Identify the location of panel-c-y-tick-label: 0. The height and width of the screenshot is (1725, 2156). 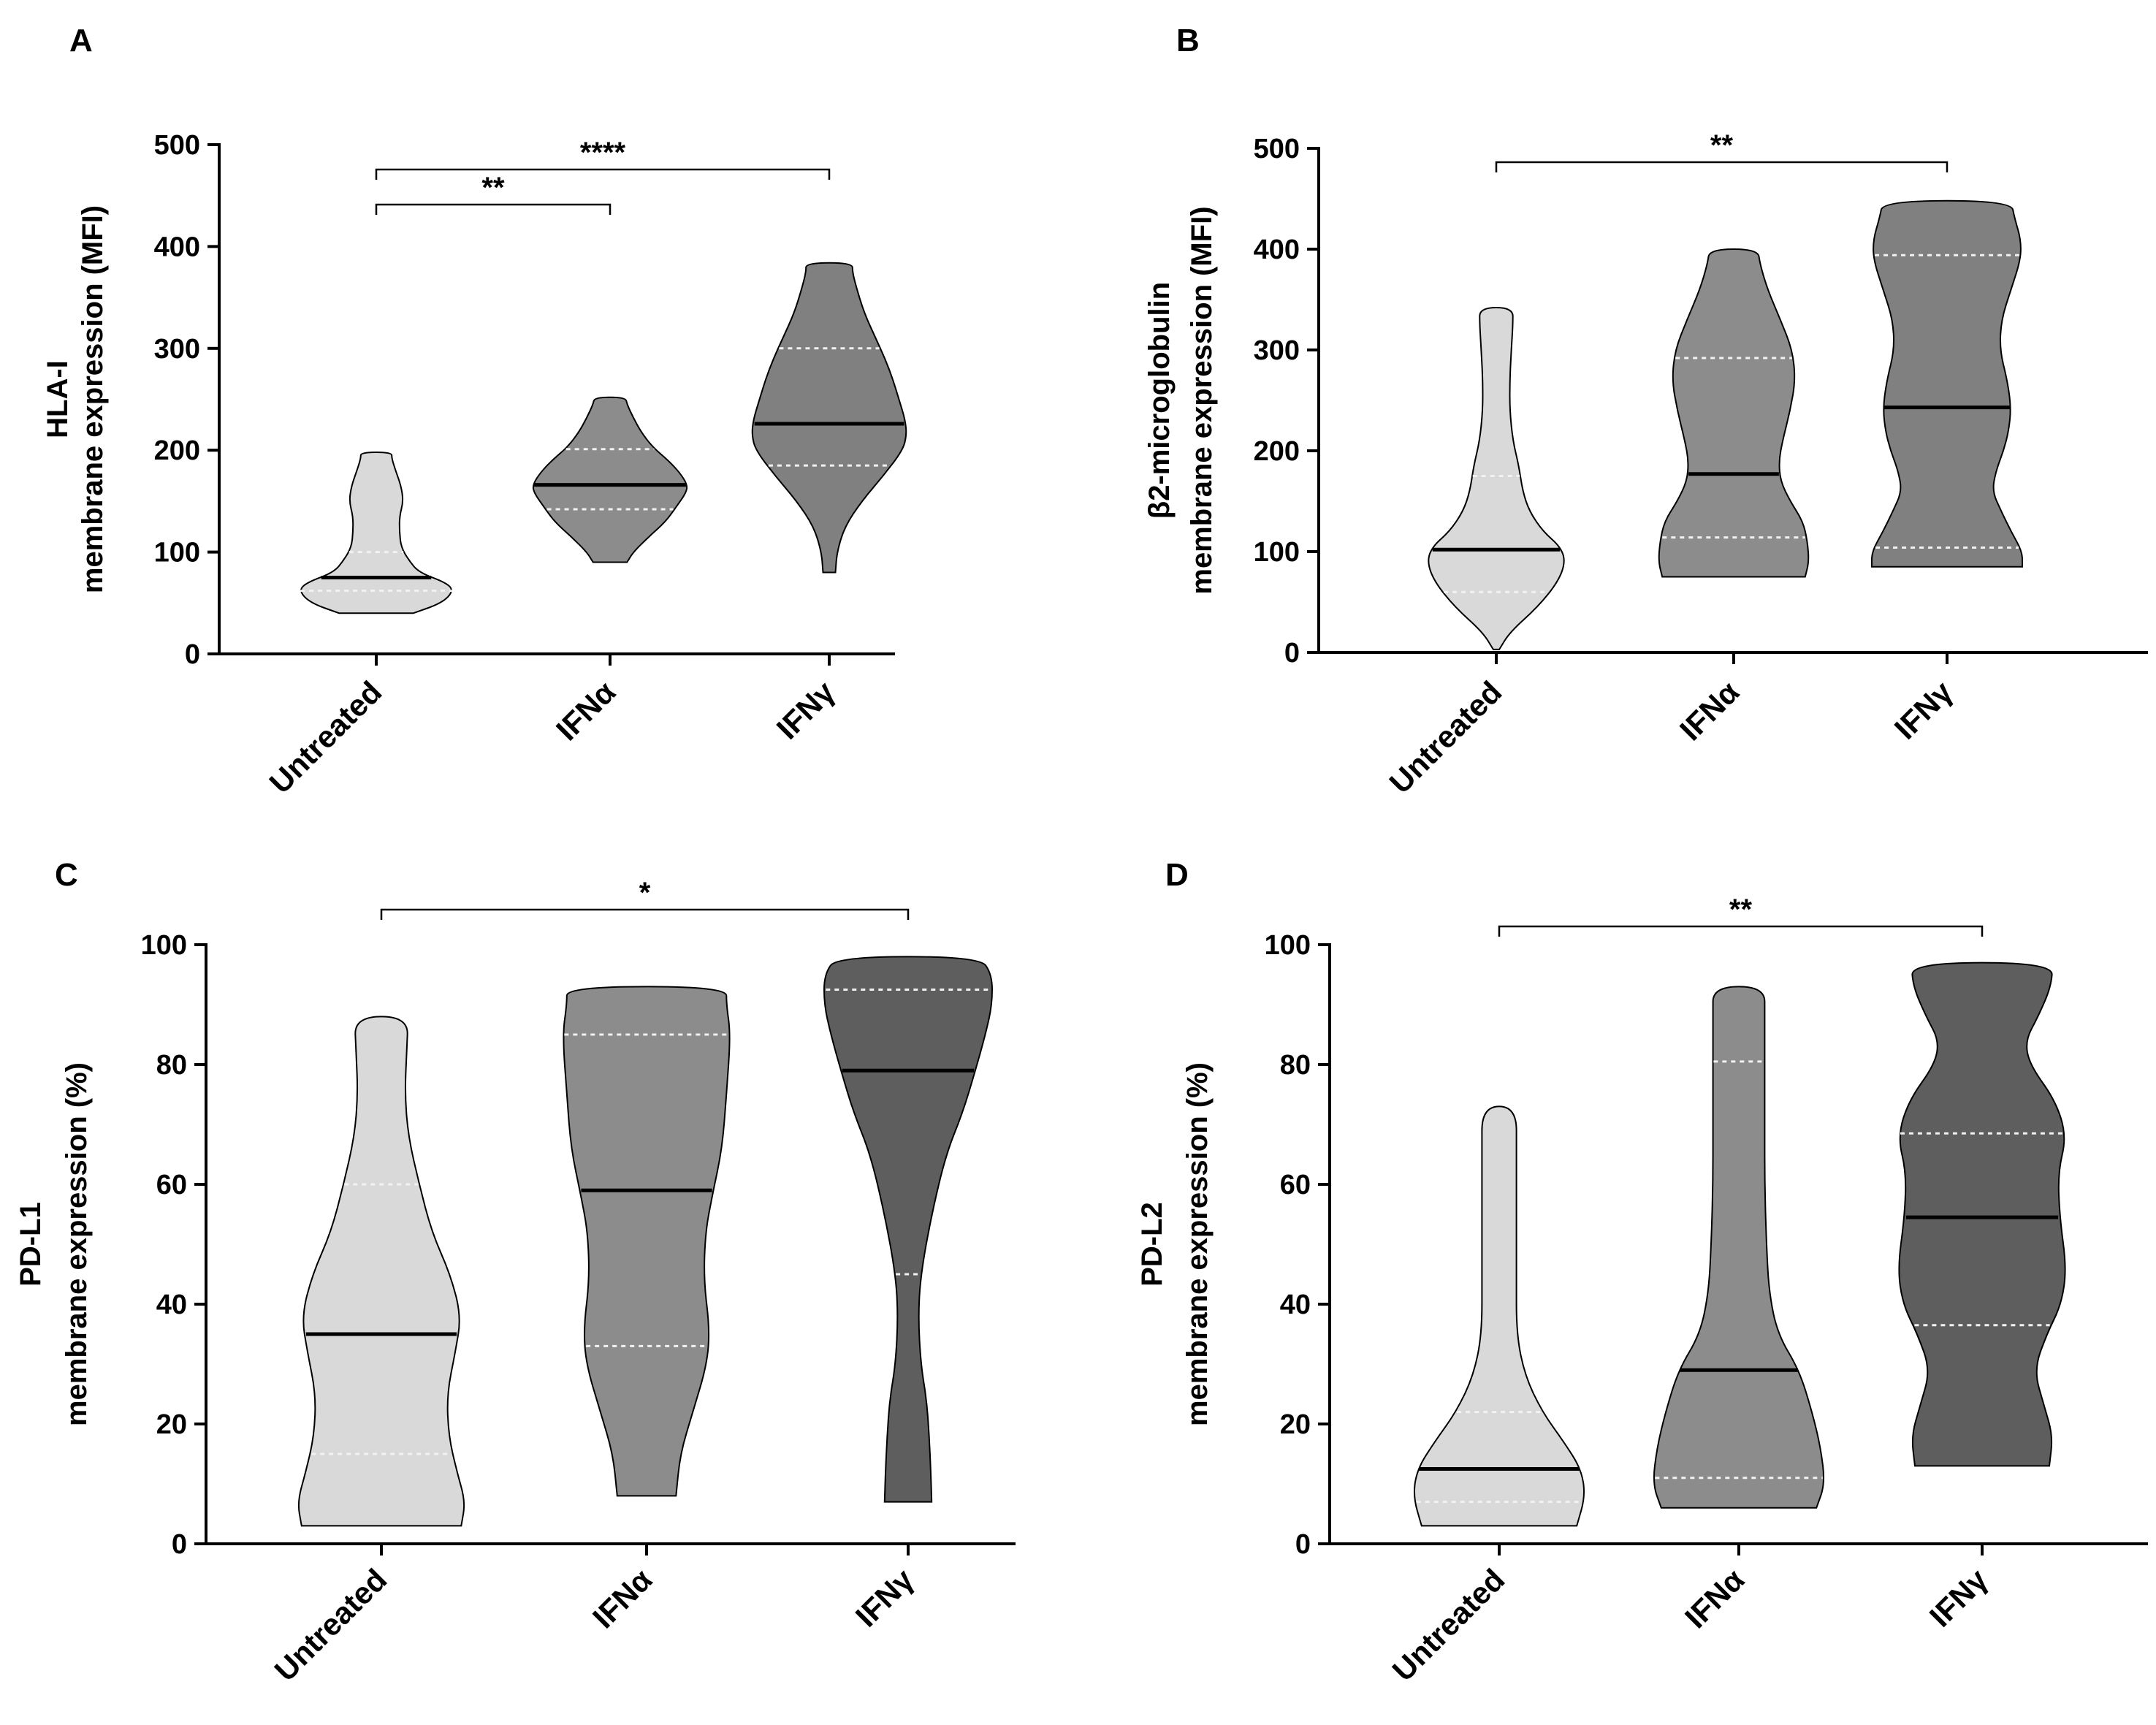
(179, 1544).